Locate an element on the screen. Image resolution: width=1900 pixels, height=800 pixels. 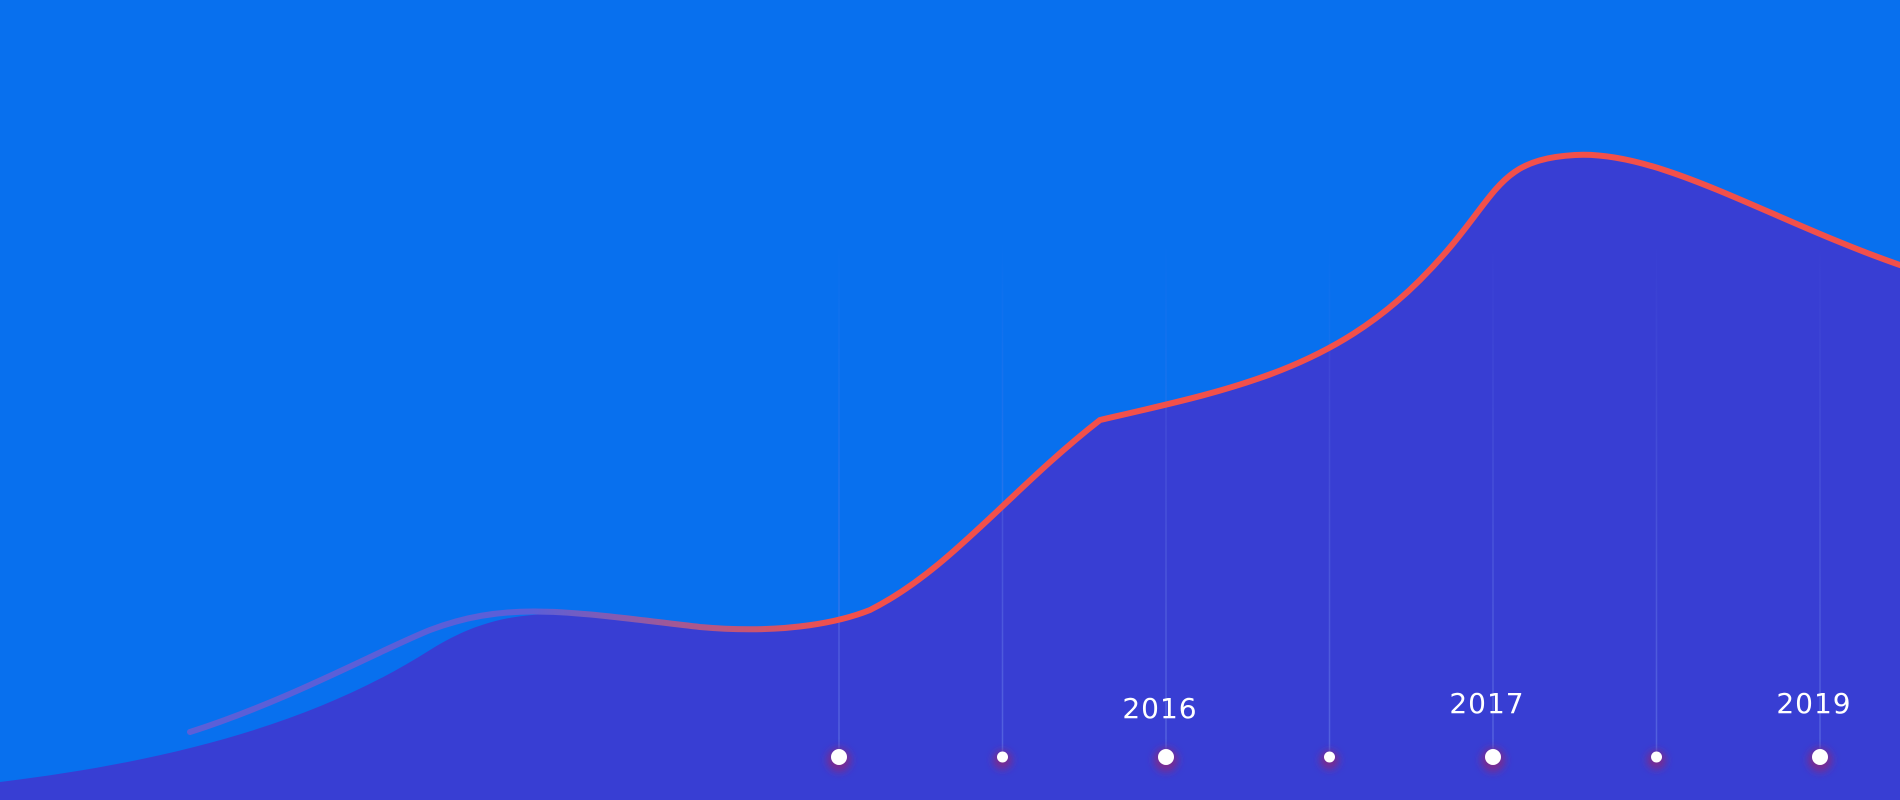
milestone-markers is located at coordinates (1329, 760).